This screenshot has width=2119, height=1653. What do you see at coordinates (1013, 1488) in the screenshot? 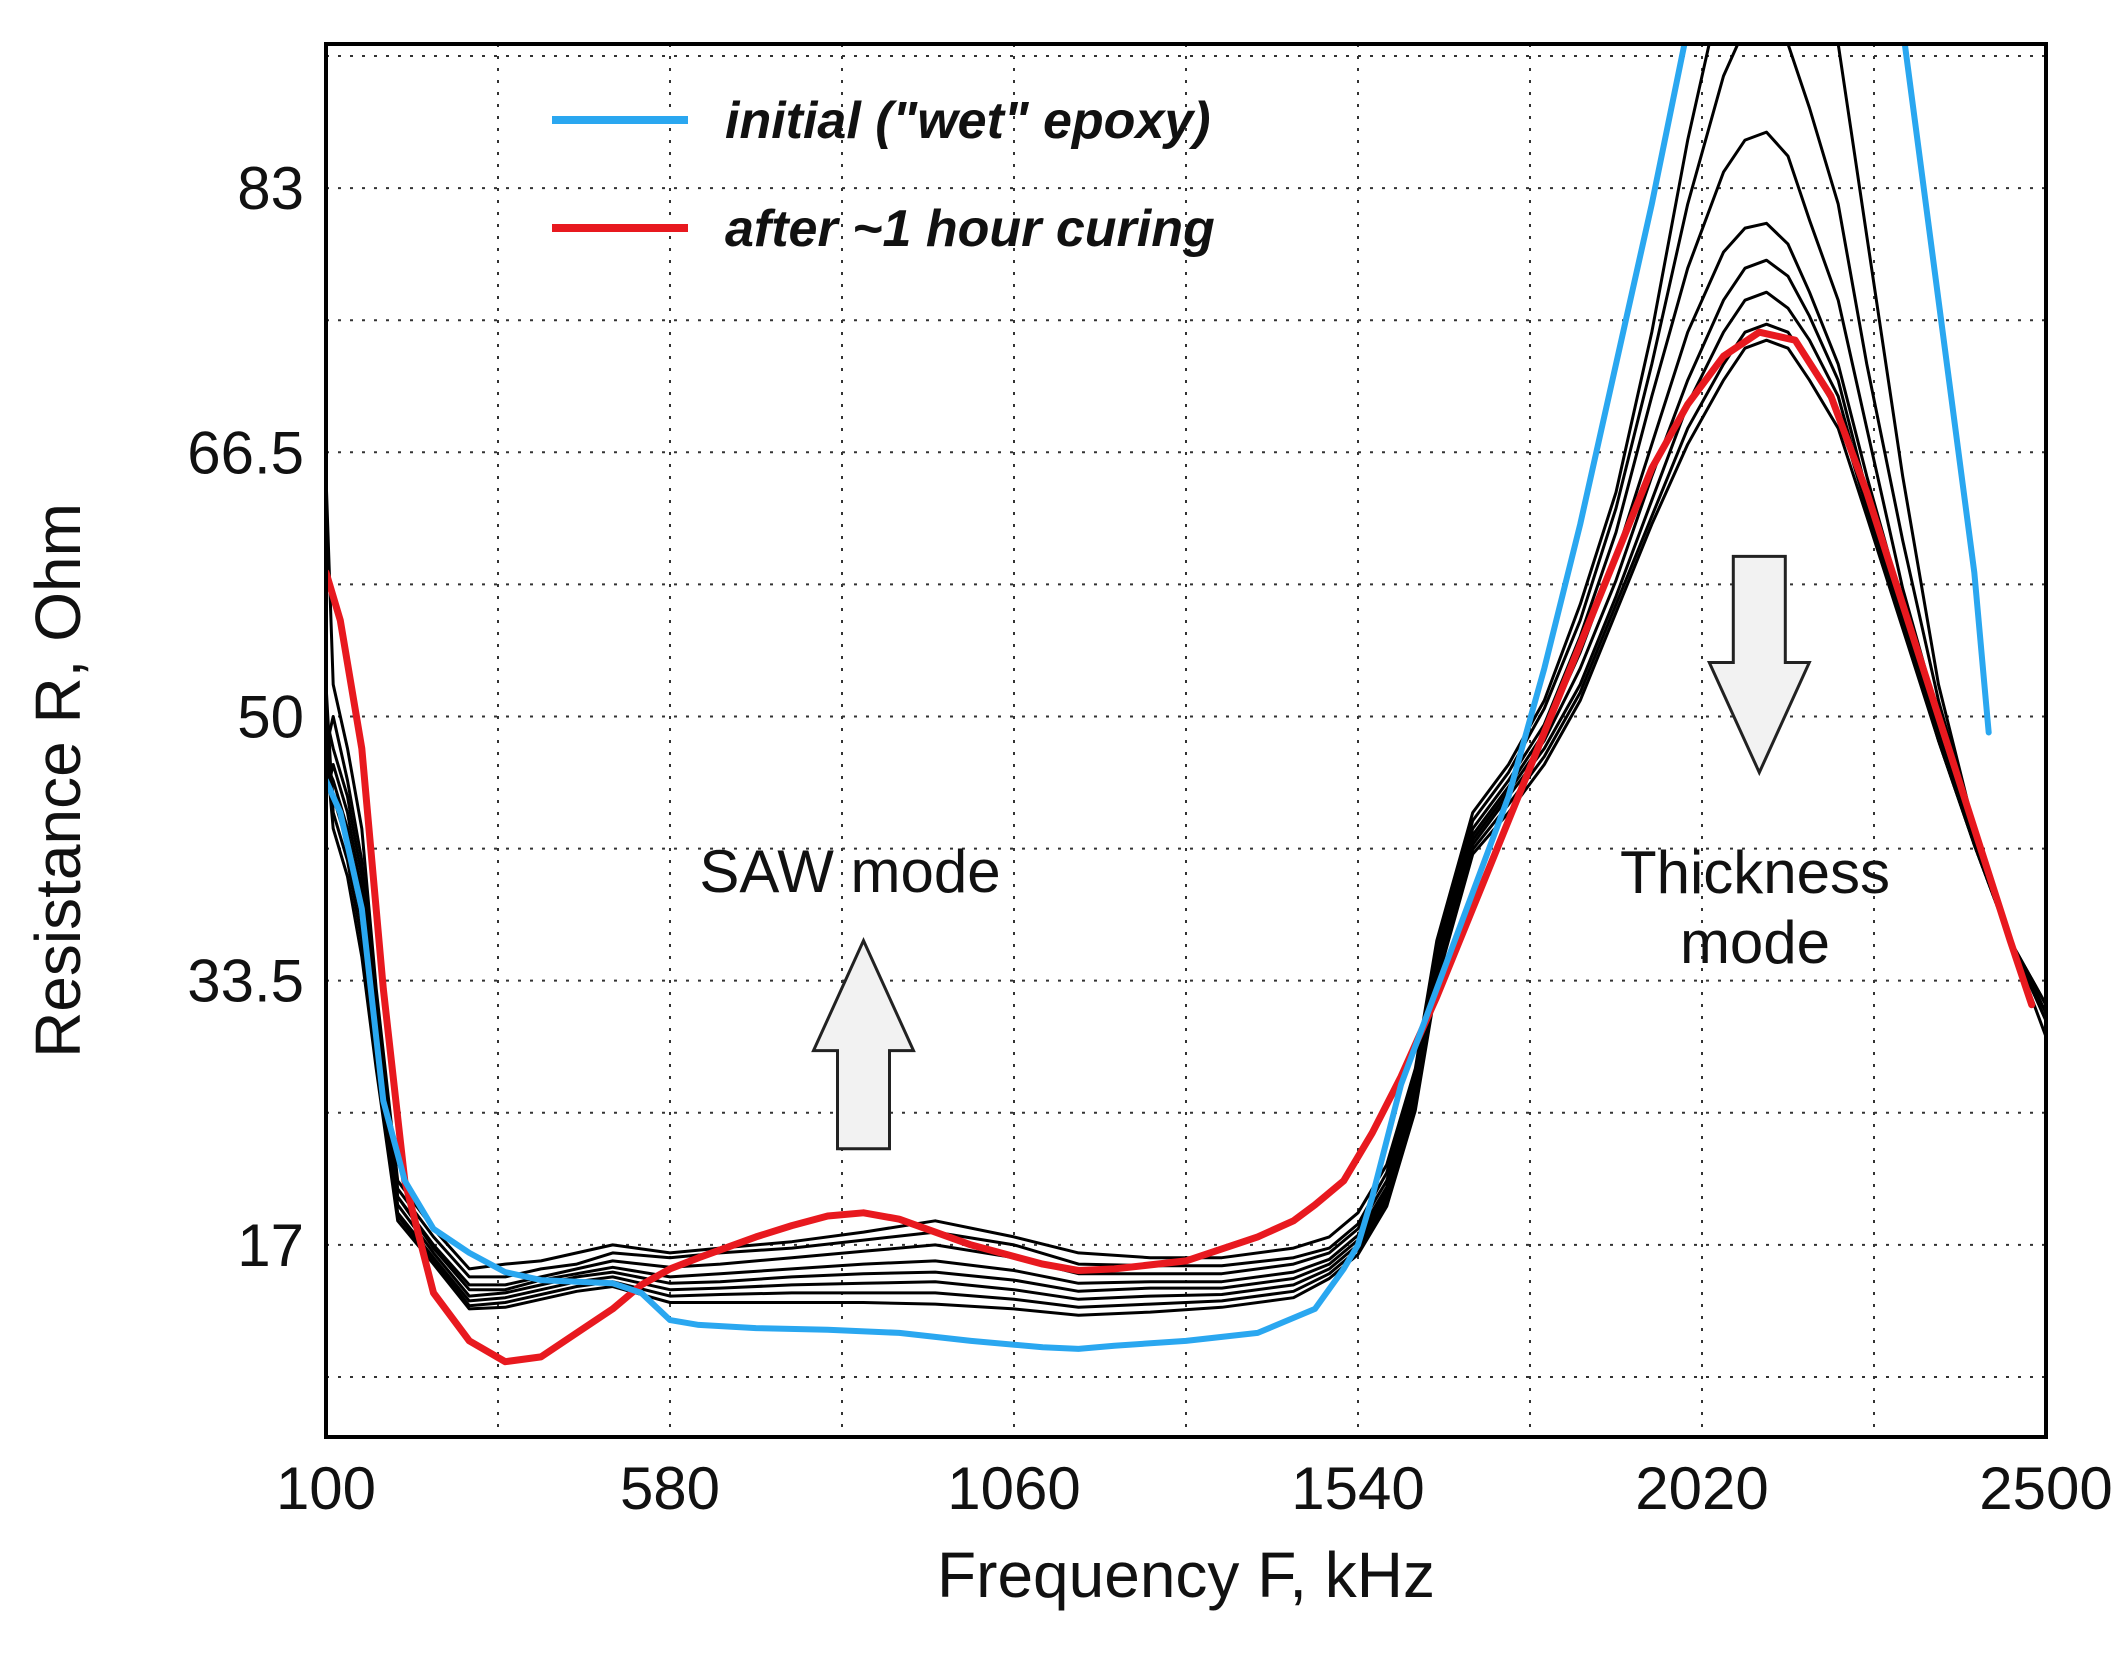
I see `x-tick-label: 1060` at bounding box center [1013, 1488].